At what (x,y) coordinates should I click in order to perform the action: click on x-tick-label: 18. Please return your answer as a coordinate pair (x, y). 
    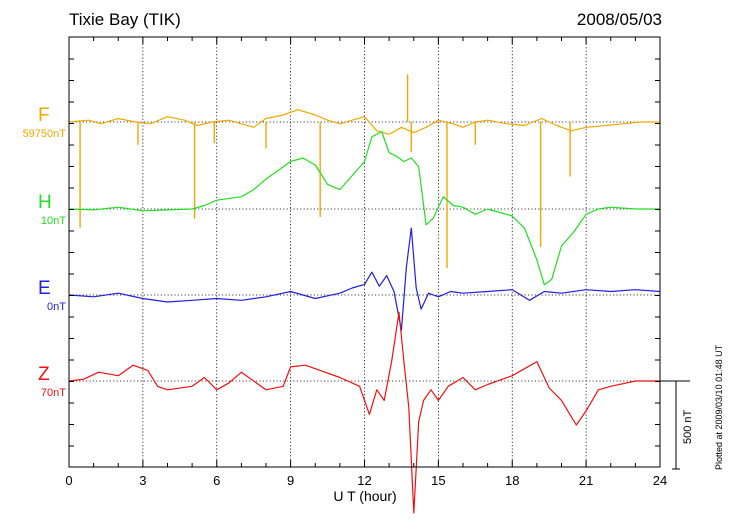
    Looking at the image, I should click on (512, 480).